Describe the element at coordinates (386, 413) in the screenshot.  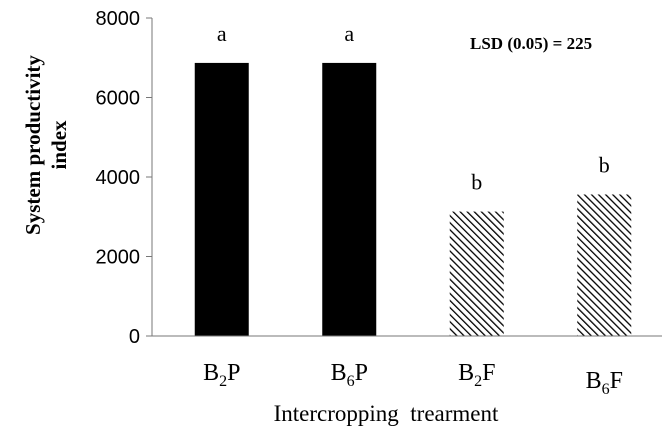
I see `x-axis-title: Intercropping trearment` at that location.